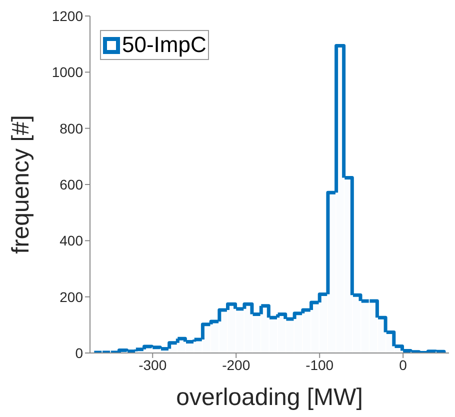 This screenshot has width=455, height=417. What do you see at coordinates (68, 72) in the screenshot?
I see `y-tick-label: 1000` at bounding box center [68, 72].